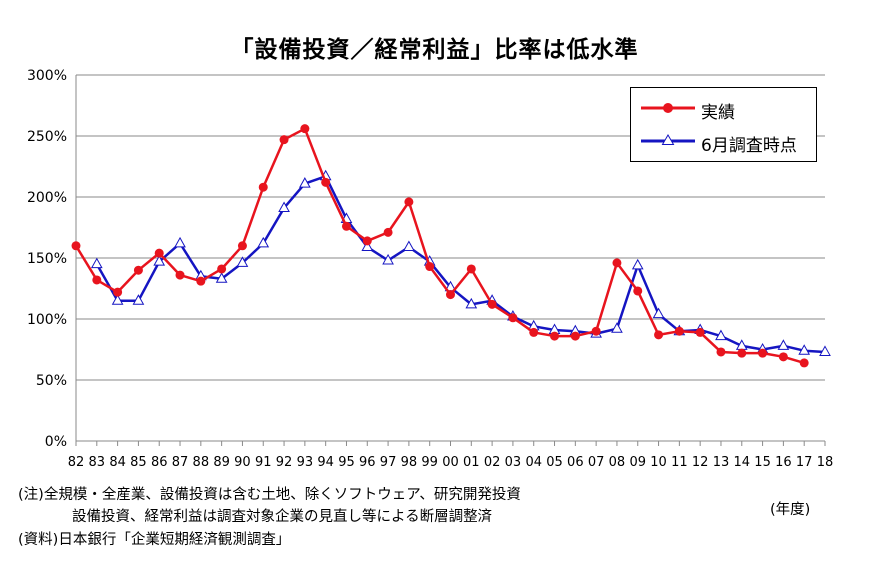 The height and width of the screenshot is (576, 869). I want to click on source-note: (資料)日本銀行「企業短期経済観測調査」, so click(154, 540).